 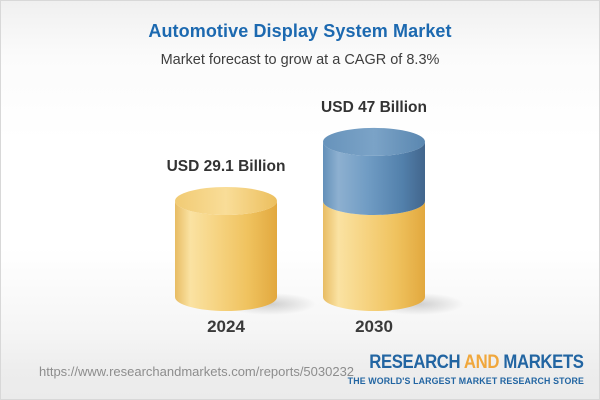 What do you see at coordinates (482, 362) in the screenshot?
I see `logo-word-and: AND` at bounding box center [482, 362].